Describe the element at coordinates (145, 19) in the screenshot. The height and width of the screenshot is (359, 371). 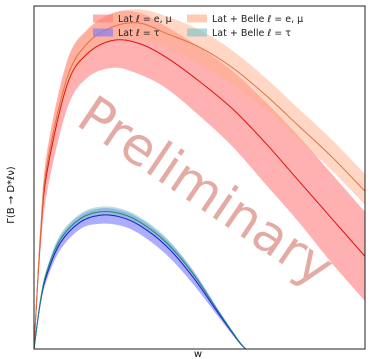
I see `legend-label-lat-e-0: Lat ℓ = e, μ` at that location.